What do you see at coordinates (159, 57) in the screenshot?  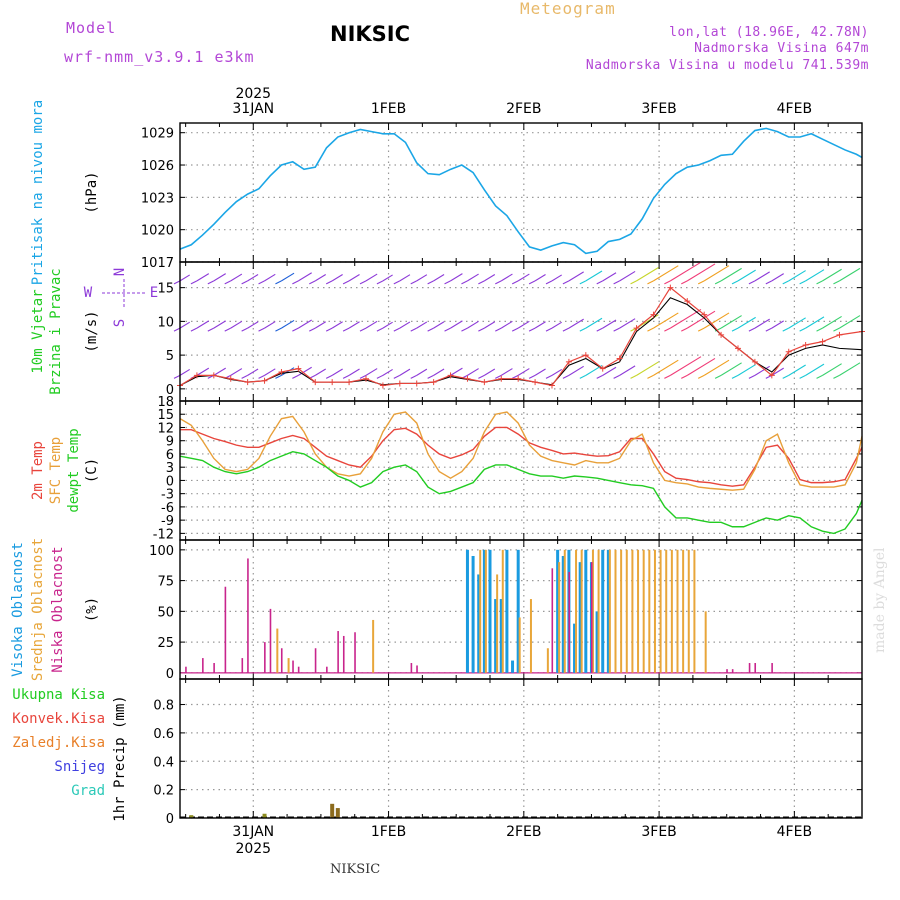 I see `model-name: wrf-nmm_v3.9.1 e3km` at bounding box center [159, 57].